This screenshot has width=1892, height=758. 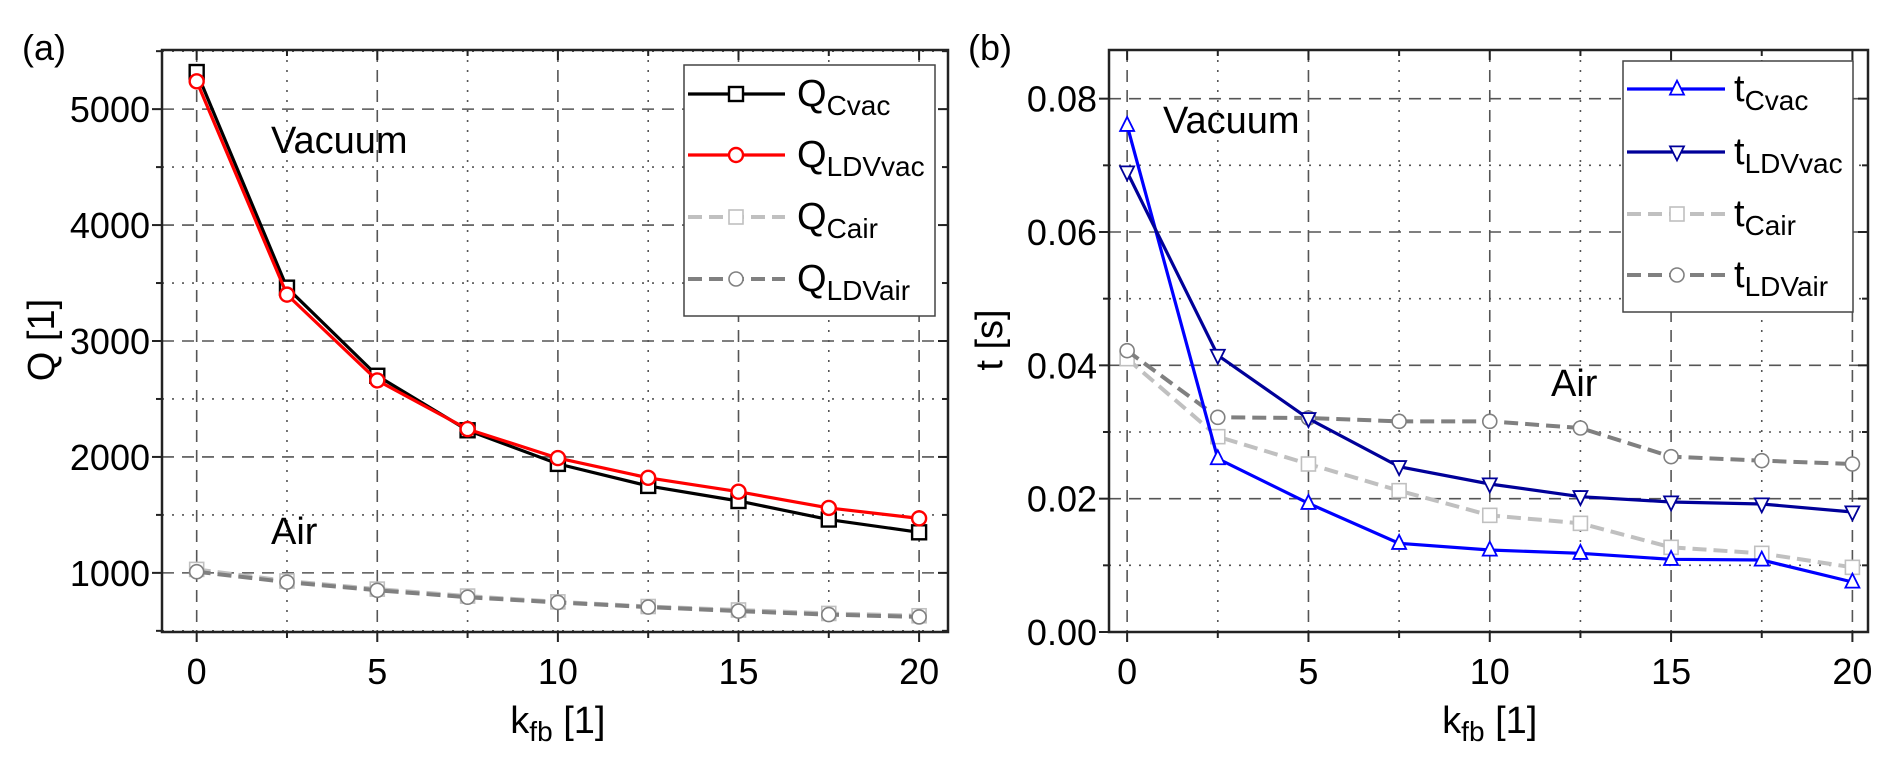 I want to click on y-tick-label: 0.00, so click(x=1062, y=632).